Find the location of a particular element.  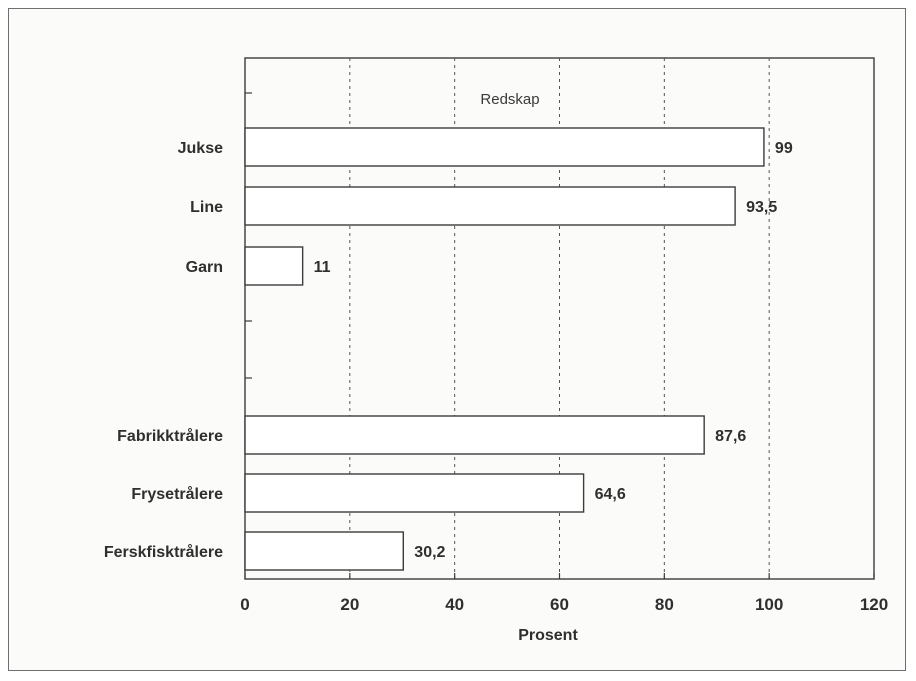

value-label-1-2: 30,2 is located at coordinates (429, 552).